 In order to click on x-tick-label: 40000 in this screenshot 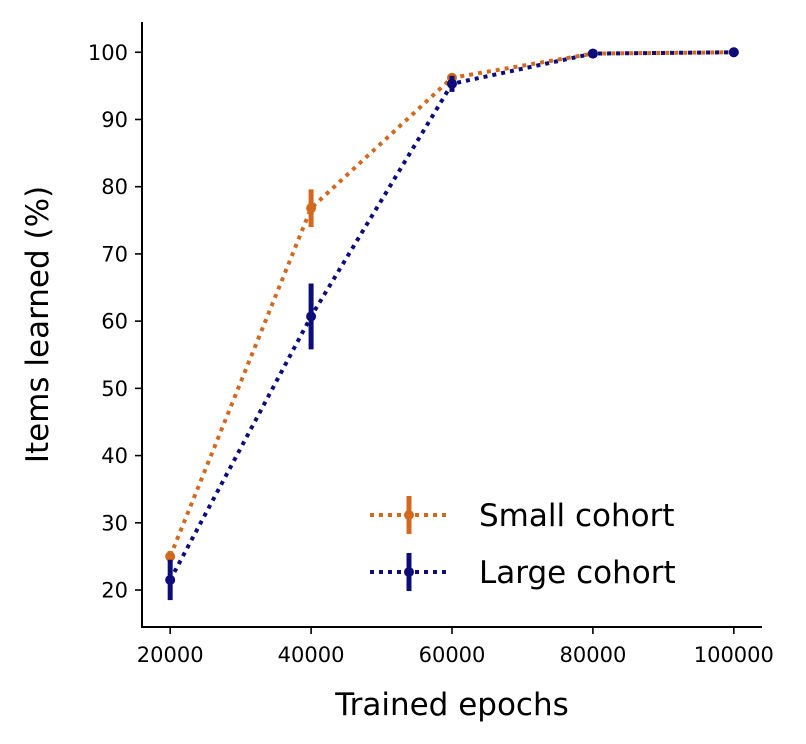, I will do `click(311, 655)`.